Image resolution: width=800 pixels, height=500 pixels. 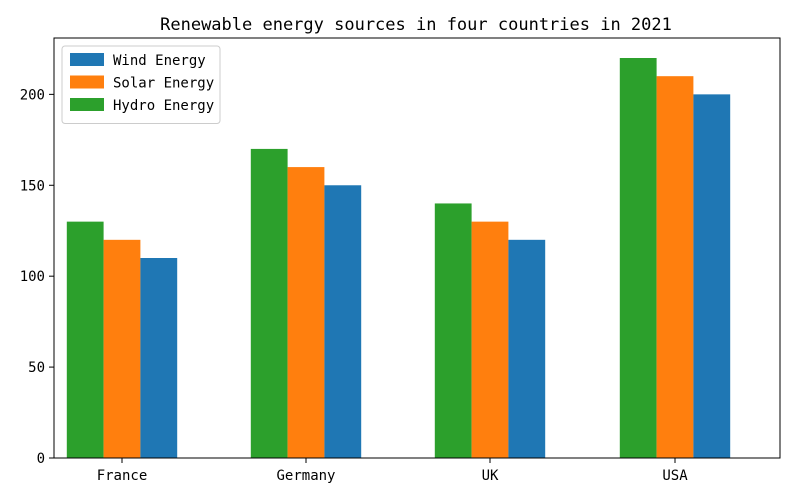 I want to click on y-axis: 0 50 100 150 200, so click(x=37, y=277).